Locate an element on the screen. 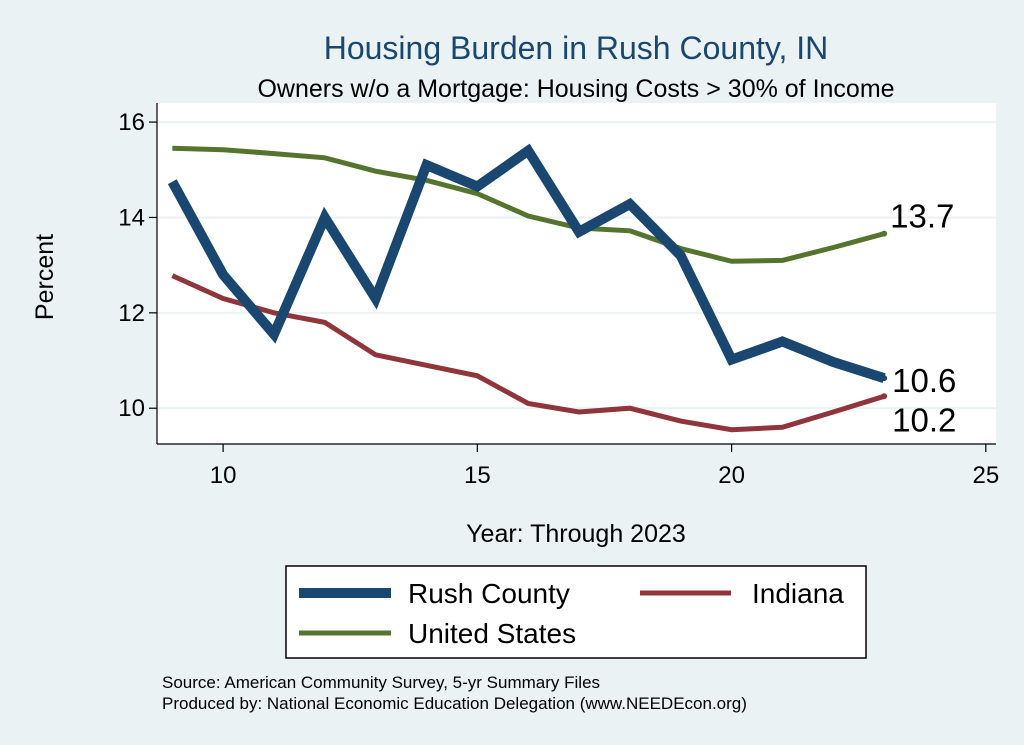 This screenshot has height=745, width=1024. chart-title: Housing Burden in Rush County, IN is located at coordinates (576, 48).